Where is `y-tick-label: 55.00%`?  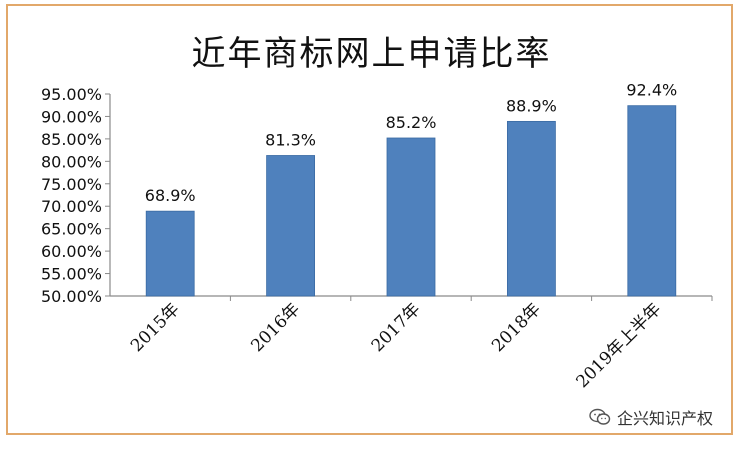 y-tick-label: 55.00% is located at coordinates (71, 274).